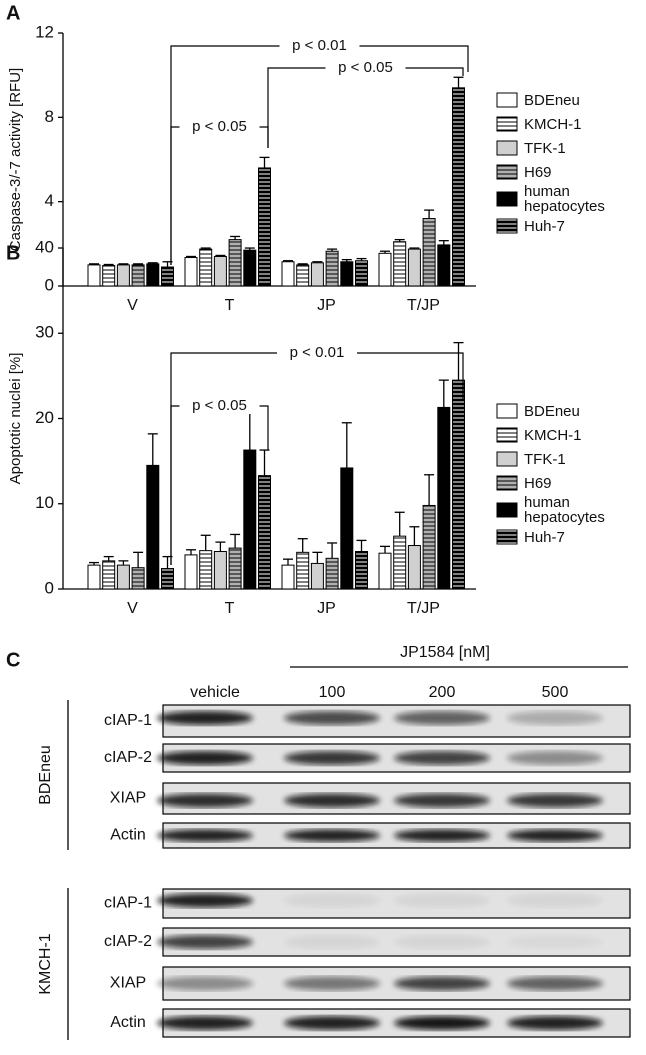 This screenshot has height=1055, width=646. I want to click on legend-label: H69, so click(538, 172).